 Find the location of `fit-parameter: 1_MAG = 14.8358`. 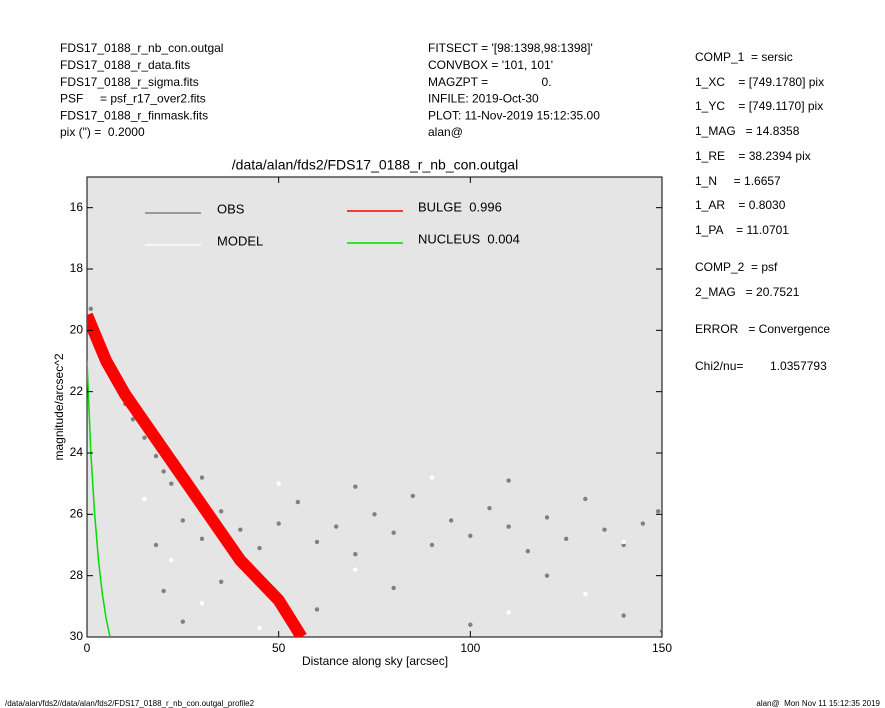

fit-parameter: 1_MAG = 14.8358 is located at coordinates (747, 131).